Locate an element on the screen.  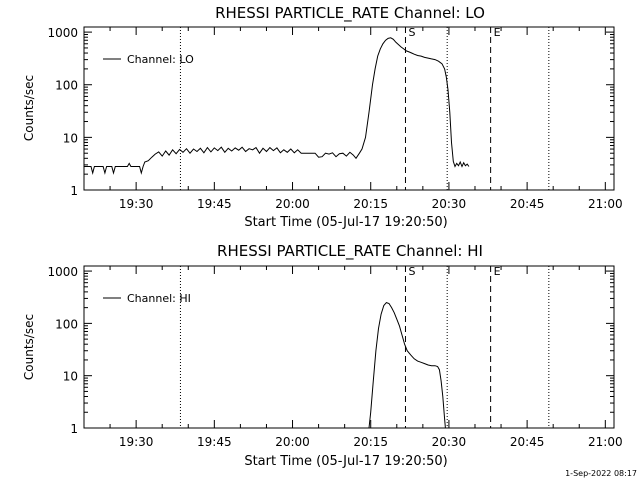
legend-label-lo: Channel: LO is located at coordinates (160, 59).